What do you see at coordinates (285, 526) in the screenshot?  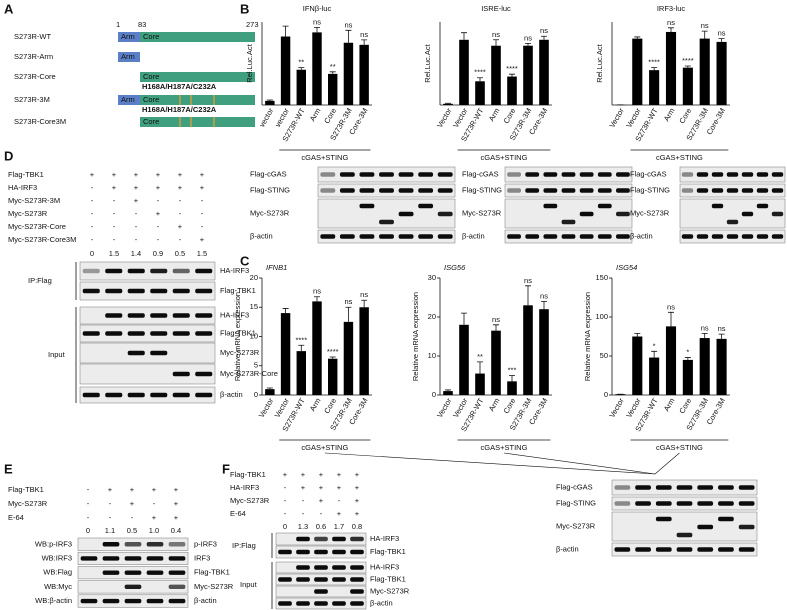 I see `quantification: 0` at bounding box center [285, 526].